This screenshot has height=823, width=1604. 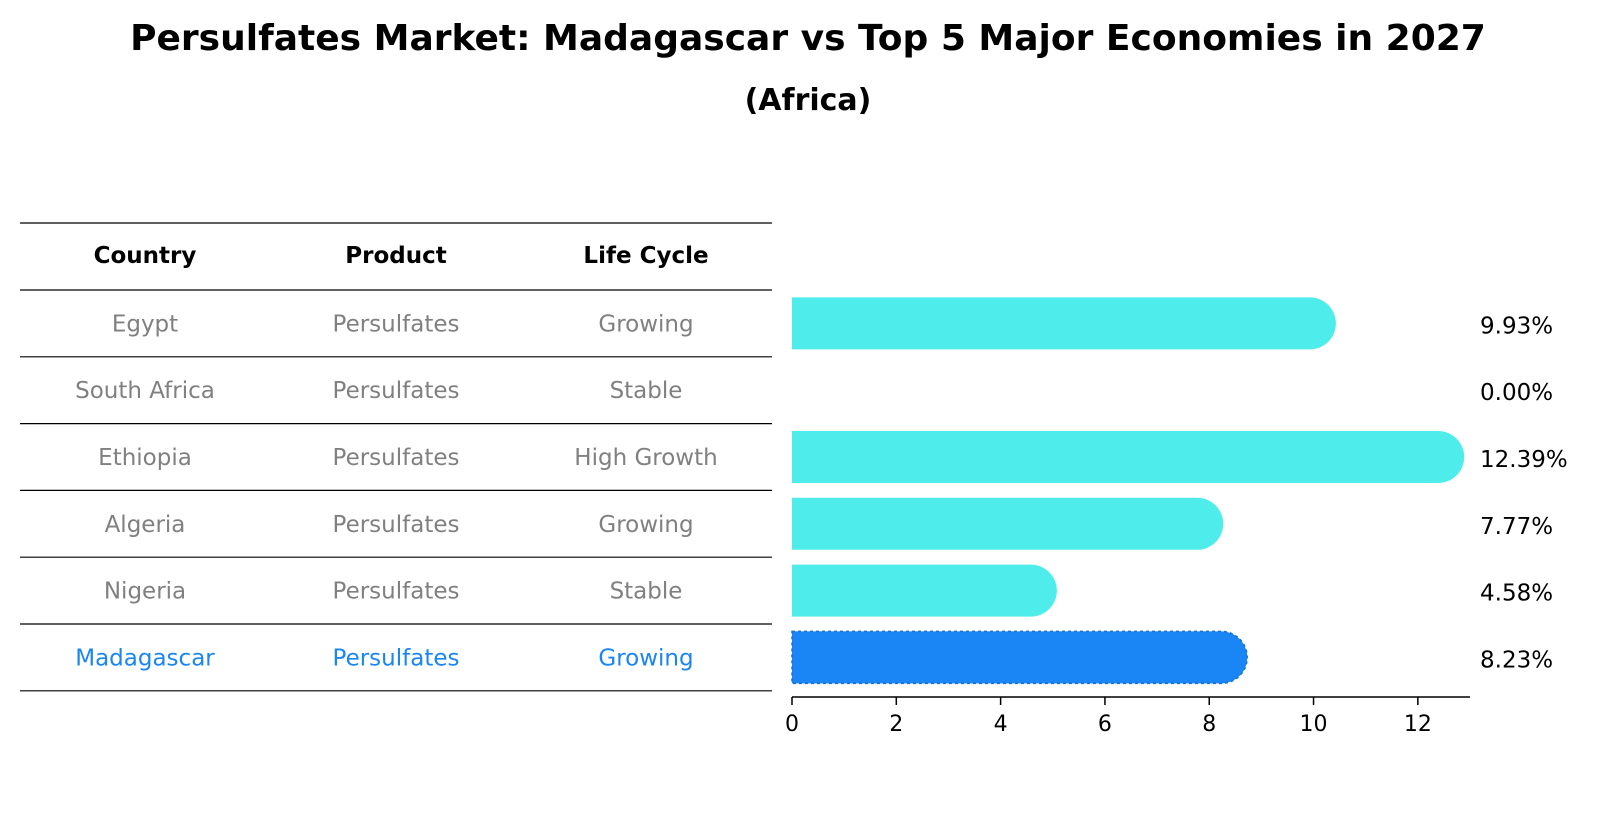 What do you see at coordinates (808, 100) in the screenshot?
I see `chart-subtitle: (Africa)` at bounding box center [808, 100].